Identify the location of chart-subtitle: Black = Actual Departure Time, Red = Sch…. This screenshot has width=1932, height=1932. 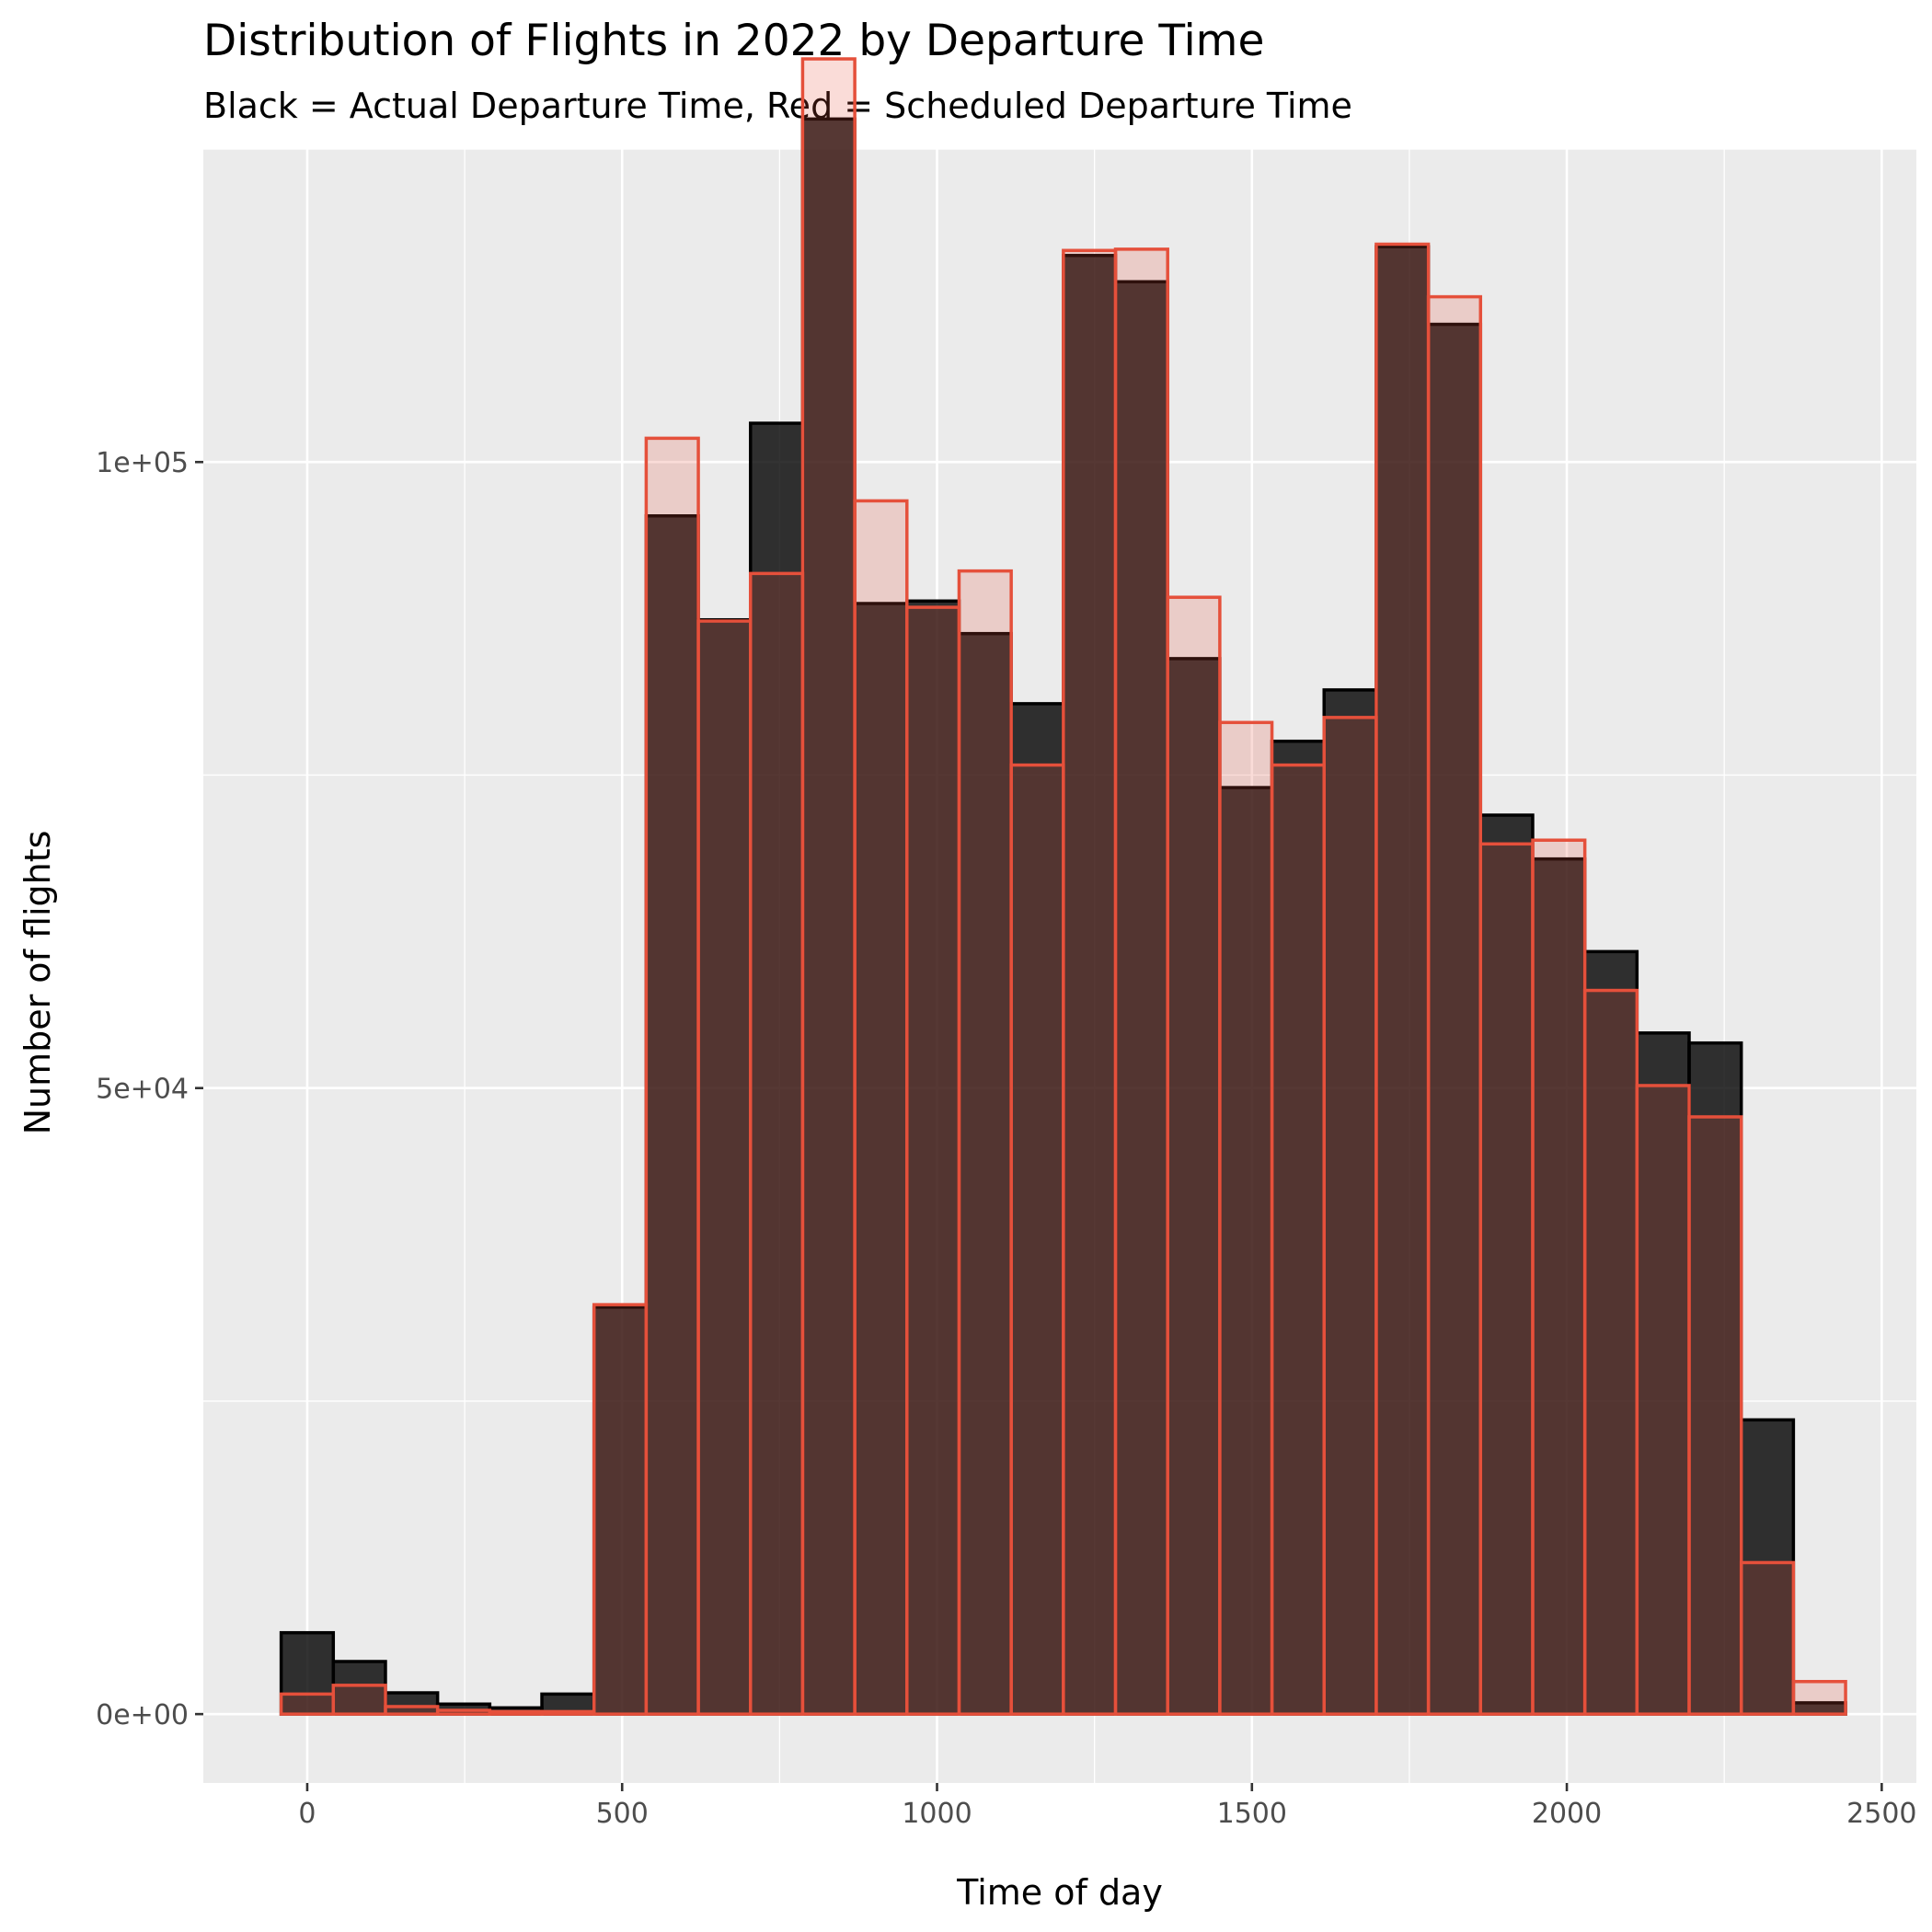
(777, 106).